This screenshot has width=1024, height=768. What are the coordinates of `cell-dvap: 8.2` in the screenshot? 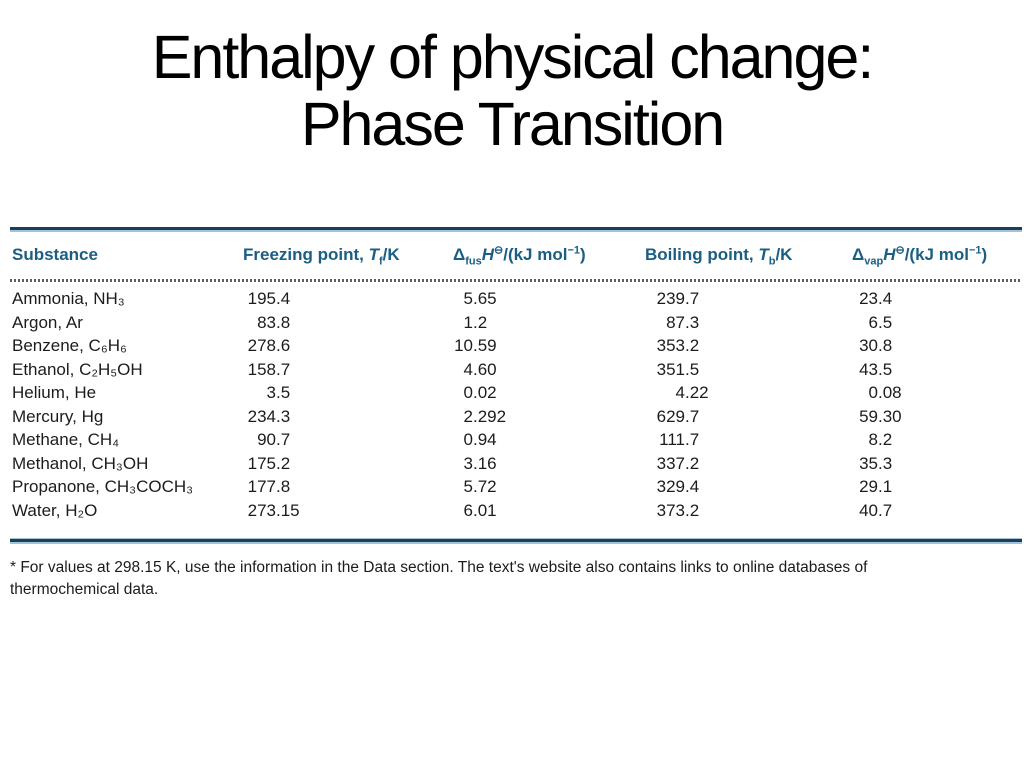 It's located at (880, 439).